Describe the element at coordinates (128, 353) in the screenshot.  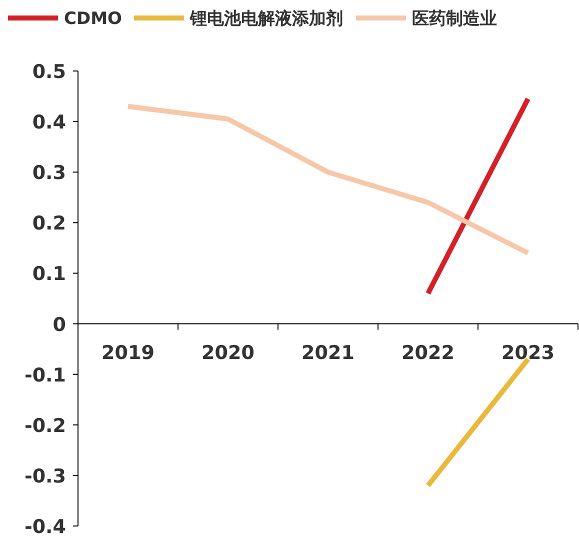
I see `x-tick-label: 2019` at that location.